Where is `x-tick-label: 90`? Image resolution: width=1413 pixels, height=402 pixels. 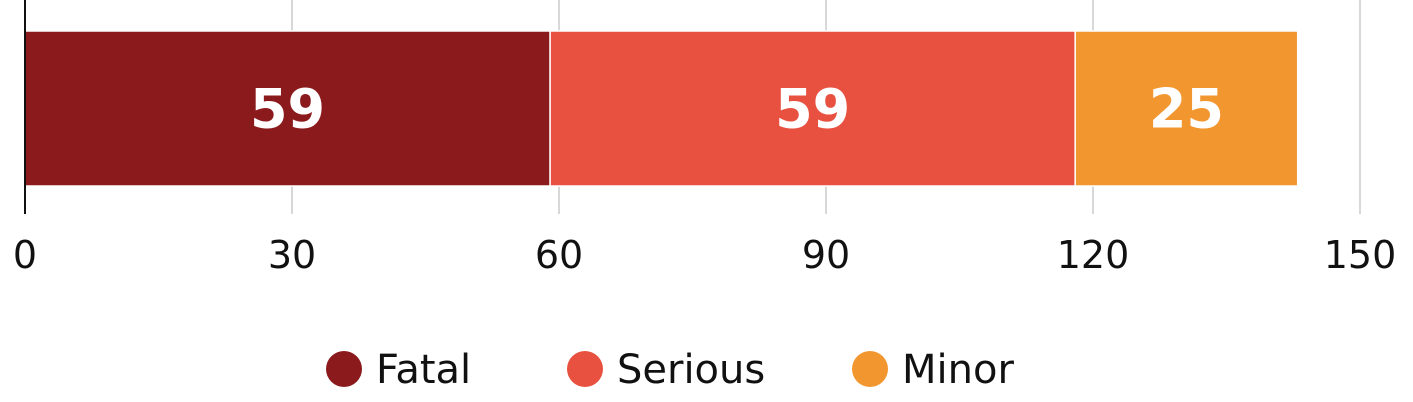 x-tick-label: 90 is located at coordinates (826, 255).